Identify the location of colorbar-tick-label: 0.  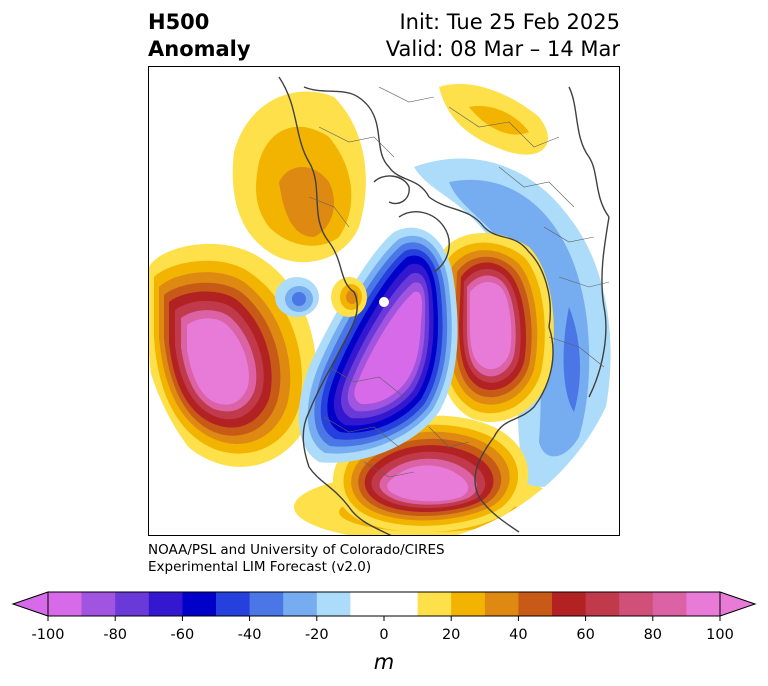
(384, 635).